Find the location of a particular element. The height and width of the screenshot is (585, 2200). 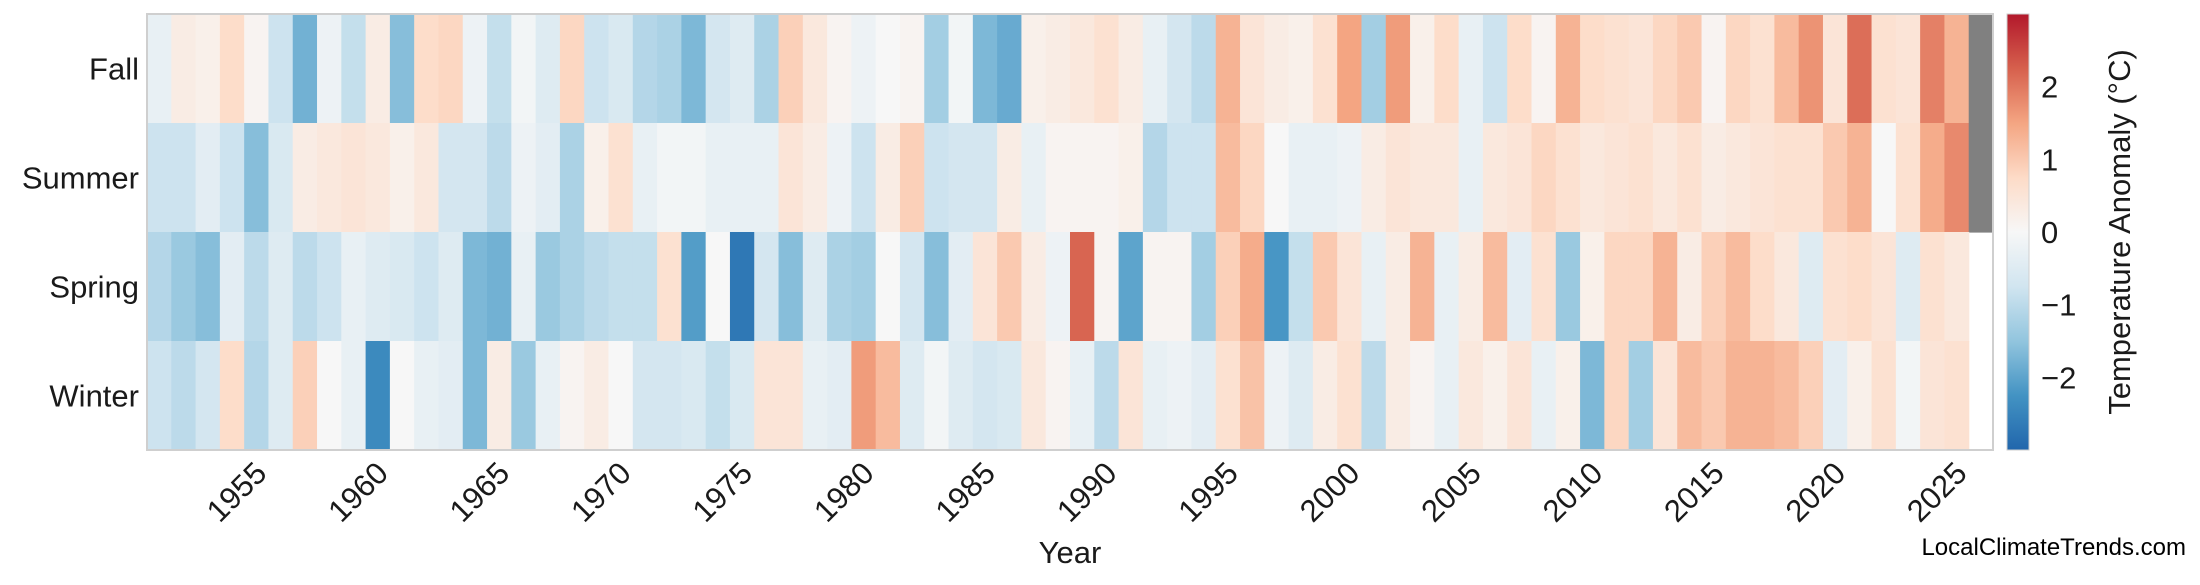

colorbar-tick-label: 0 is located at coordinates (2049, 232).